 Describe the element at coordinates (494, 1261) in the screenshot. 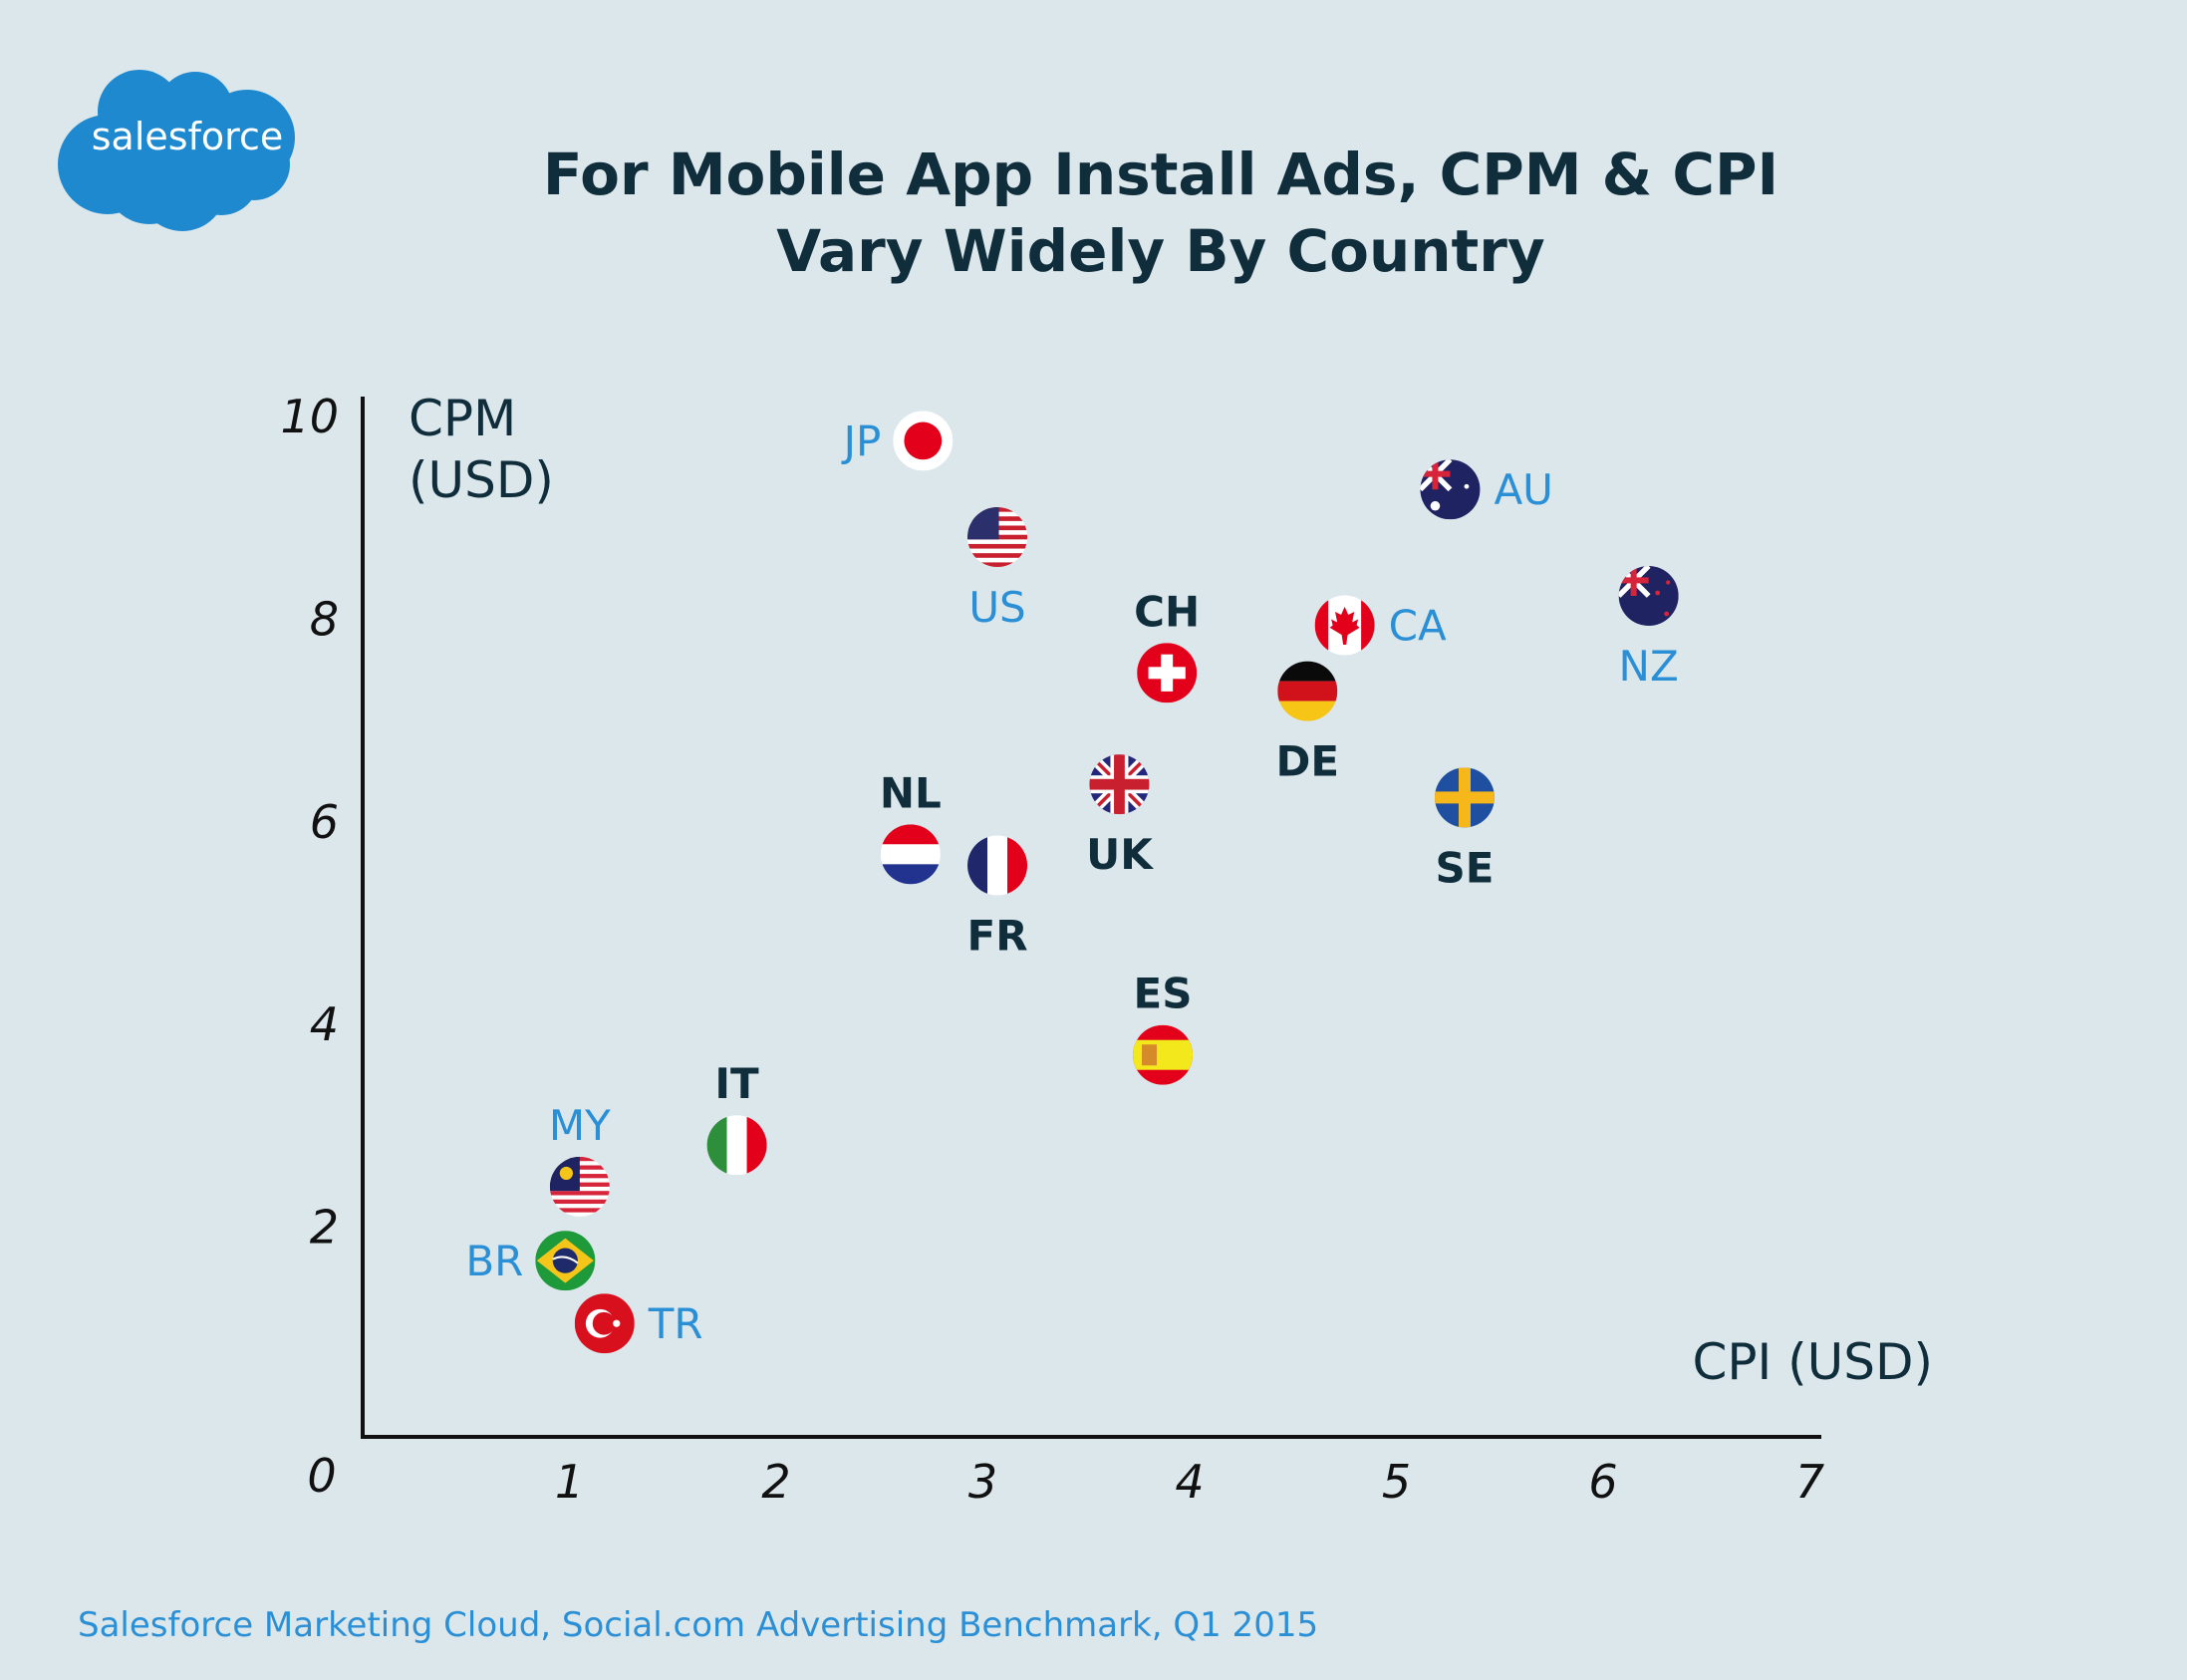

I see `point-label: BR` at that location.